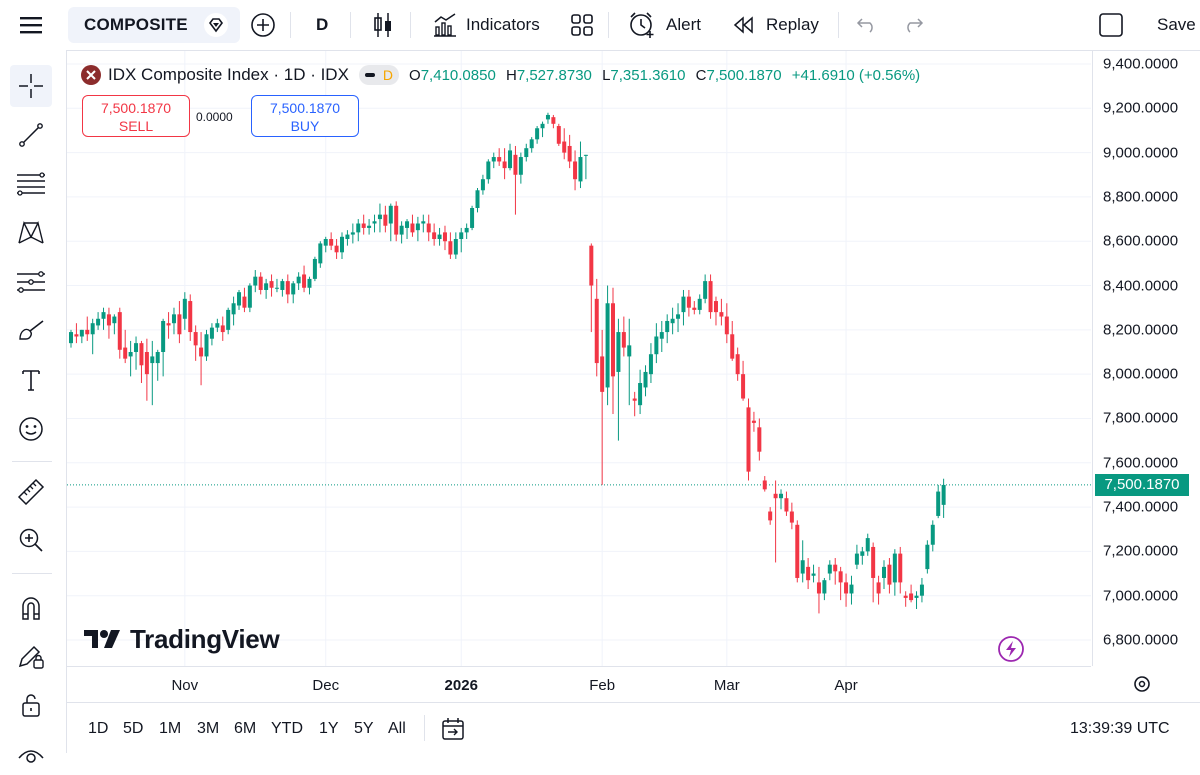 The image size is (1200, 775). What do you see at coordinates (263, 25) in the screenshot?
I see `add-symbol-icon` at bounding box center [263, 25].